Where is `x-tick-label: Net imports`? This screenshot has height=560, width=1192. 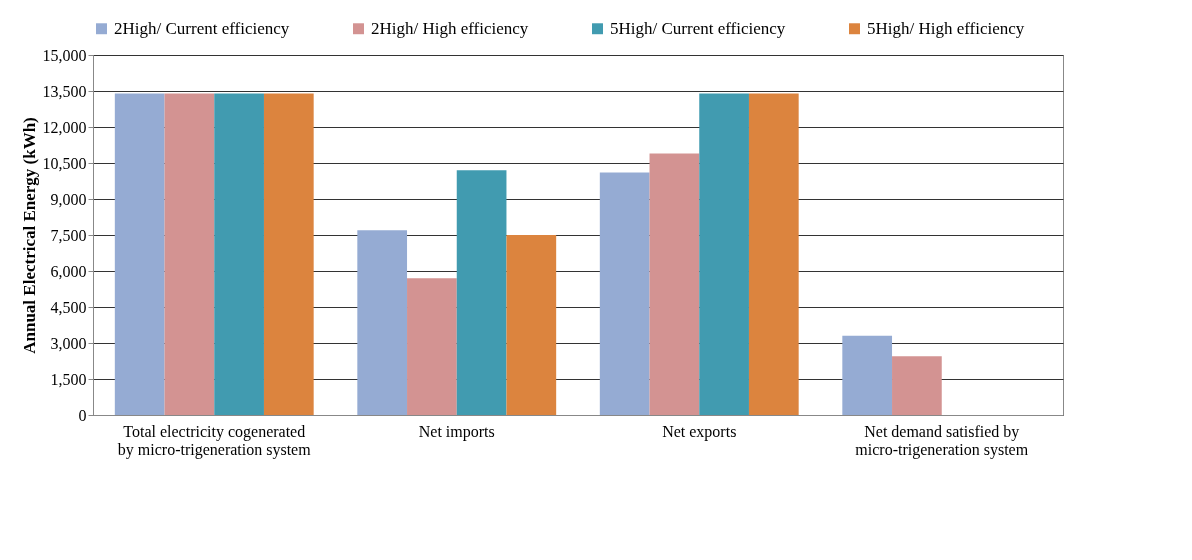 x-tick-label: Net imports is located at coordinates (456, 431).